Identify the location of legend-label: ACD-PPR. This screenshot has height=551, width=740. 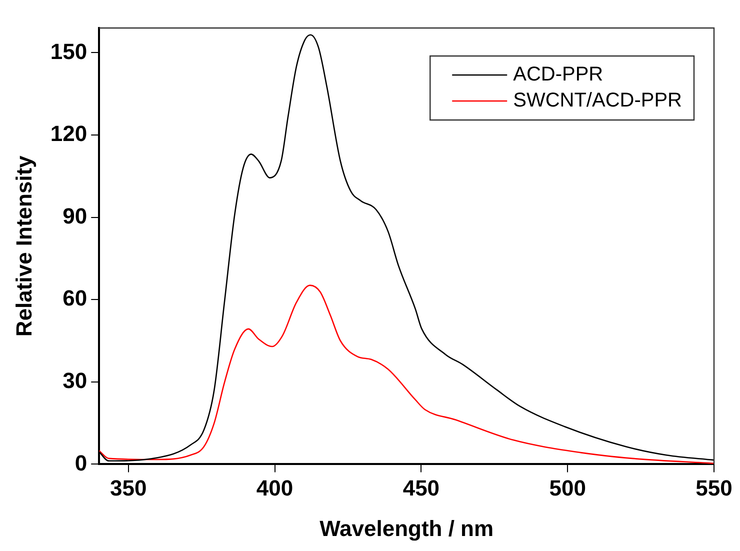
(558, 75).